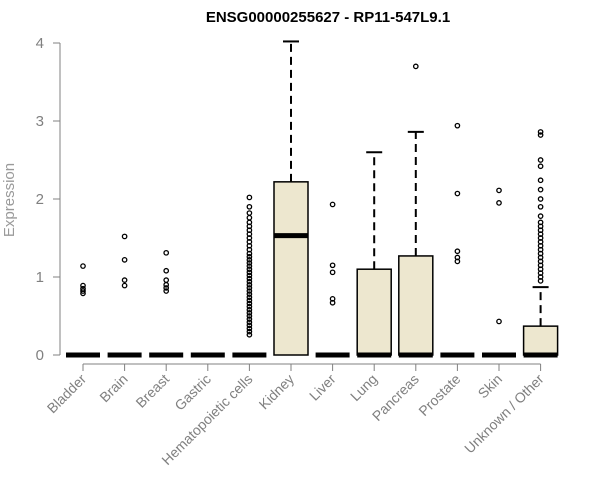 This screenshot has width=600, height=500. I want to click on y-tick-label: 0, so click(40, 355).